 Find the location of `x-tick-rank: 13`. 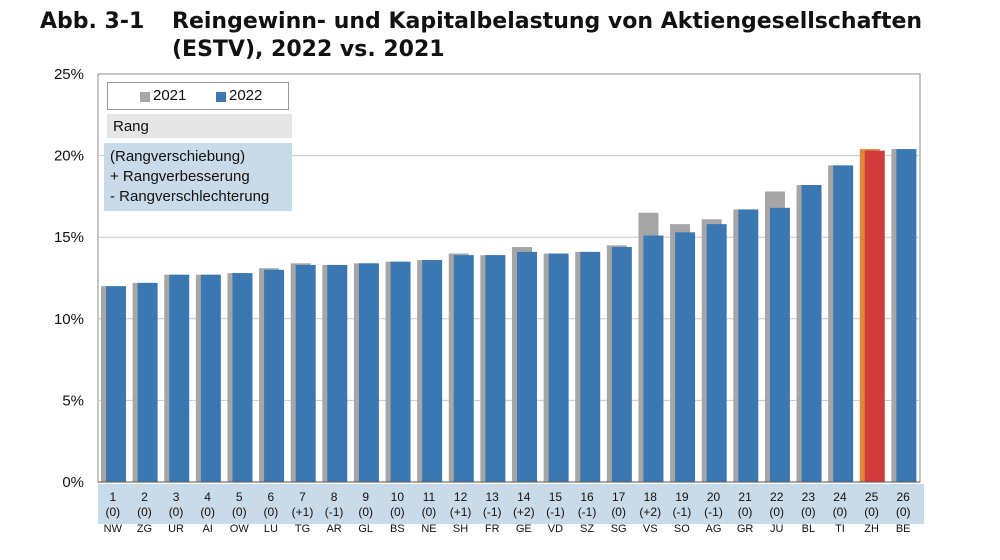

x-tick-rank: 13 is located at coordinates (493, 497).